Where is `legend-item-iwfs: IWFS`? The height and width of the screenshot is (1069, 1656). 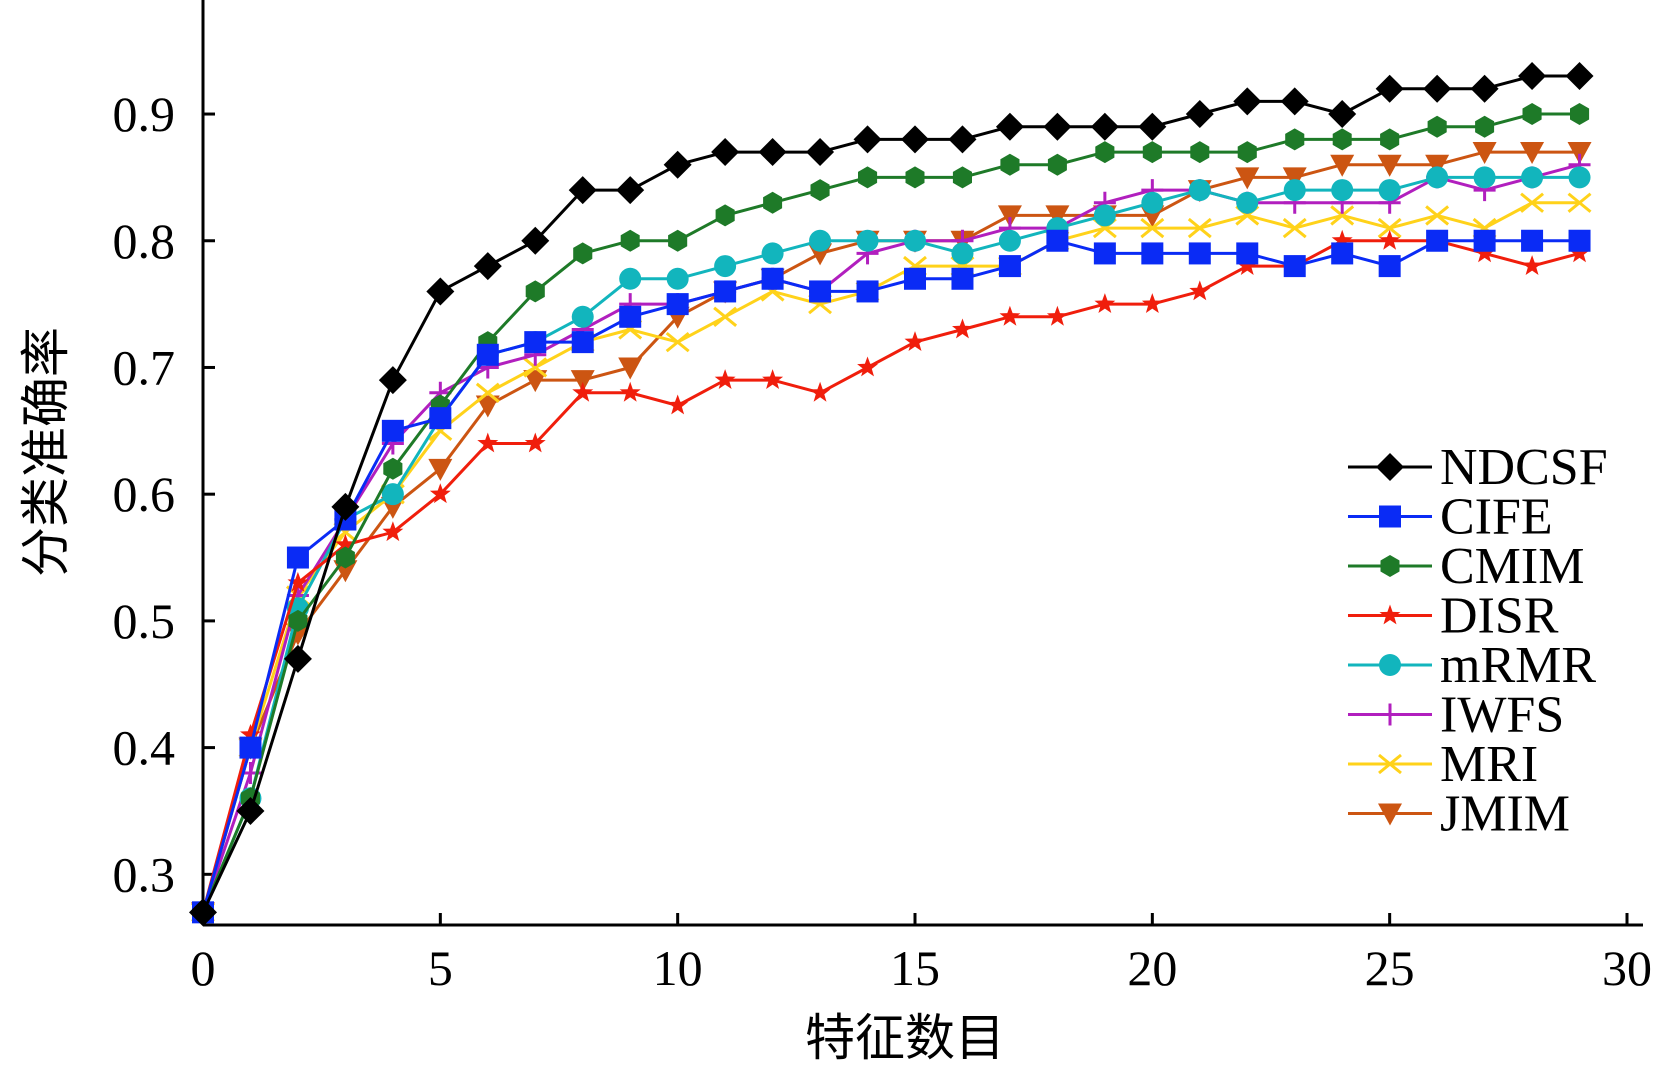
legend-item-iwfs: IWFS is located at coordinates (1456, 715).